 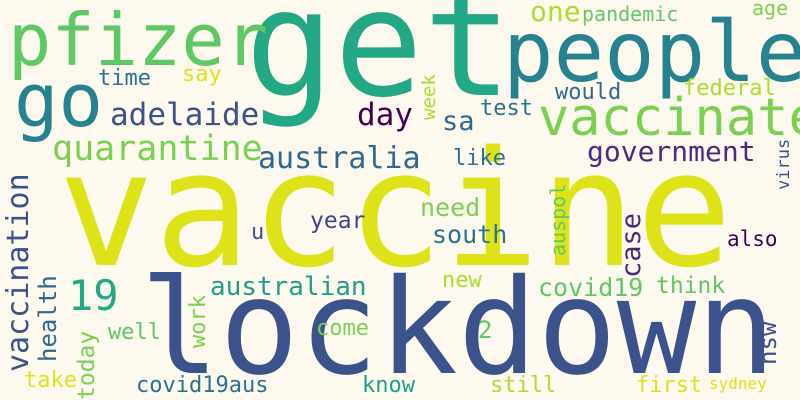 What do you see at coordinates (558, 219) in the screenshot?
I see `word-auspol: auspol` at bounding box center [558, 219].